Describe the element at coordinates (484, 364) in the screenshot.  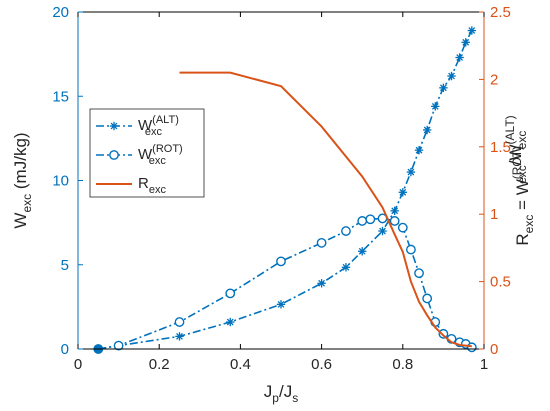
I see `x-tick-label: 1` at that location.